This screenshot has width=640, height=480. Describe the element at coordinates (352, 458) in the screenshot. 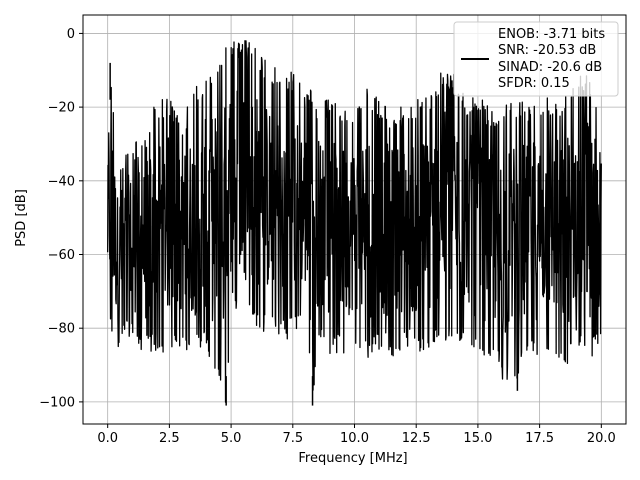

I see `x-axis-label: Frequency [MHz]` at that location.